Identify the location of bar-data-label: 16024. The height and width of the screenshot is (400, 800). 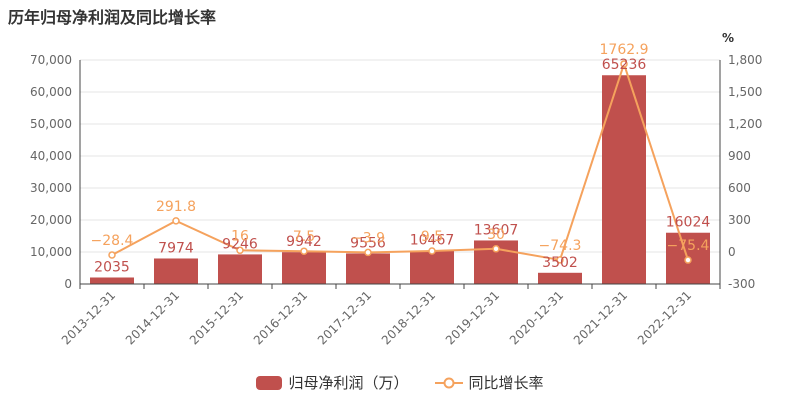
(688, 223).